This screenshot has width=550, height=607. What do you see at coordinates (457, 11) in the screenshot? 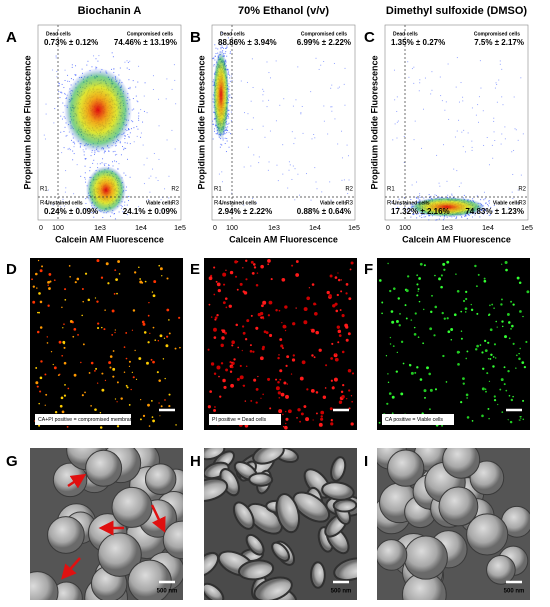
I see `column-title: Dimethyl sulfoxide (DMSO)` at bounding box center [457, 11].